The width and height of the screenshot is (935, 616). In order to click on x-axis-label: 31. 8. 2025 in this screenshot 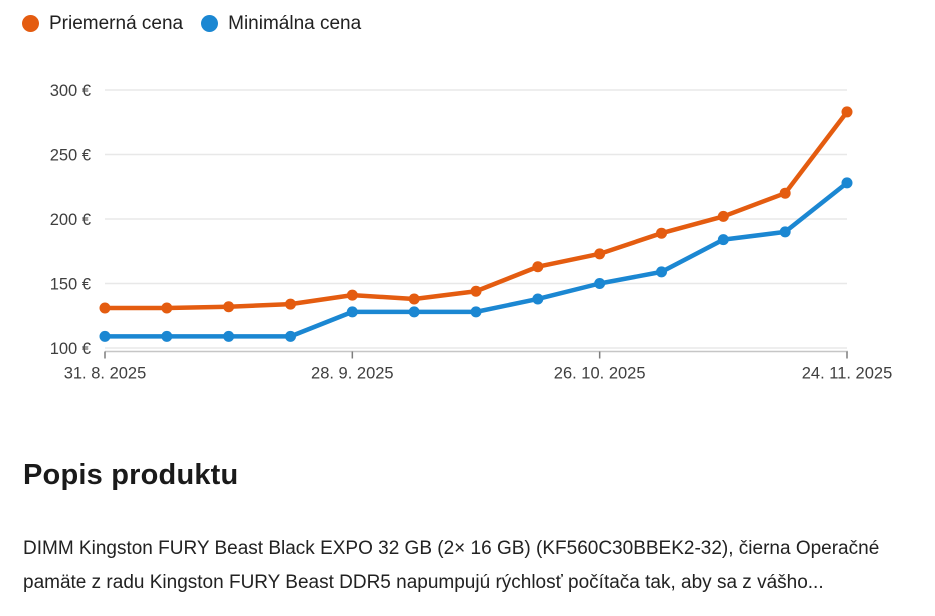, I will do `click(105, 374)`.